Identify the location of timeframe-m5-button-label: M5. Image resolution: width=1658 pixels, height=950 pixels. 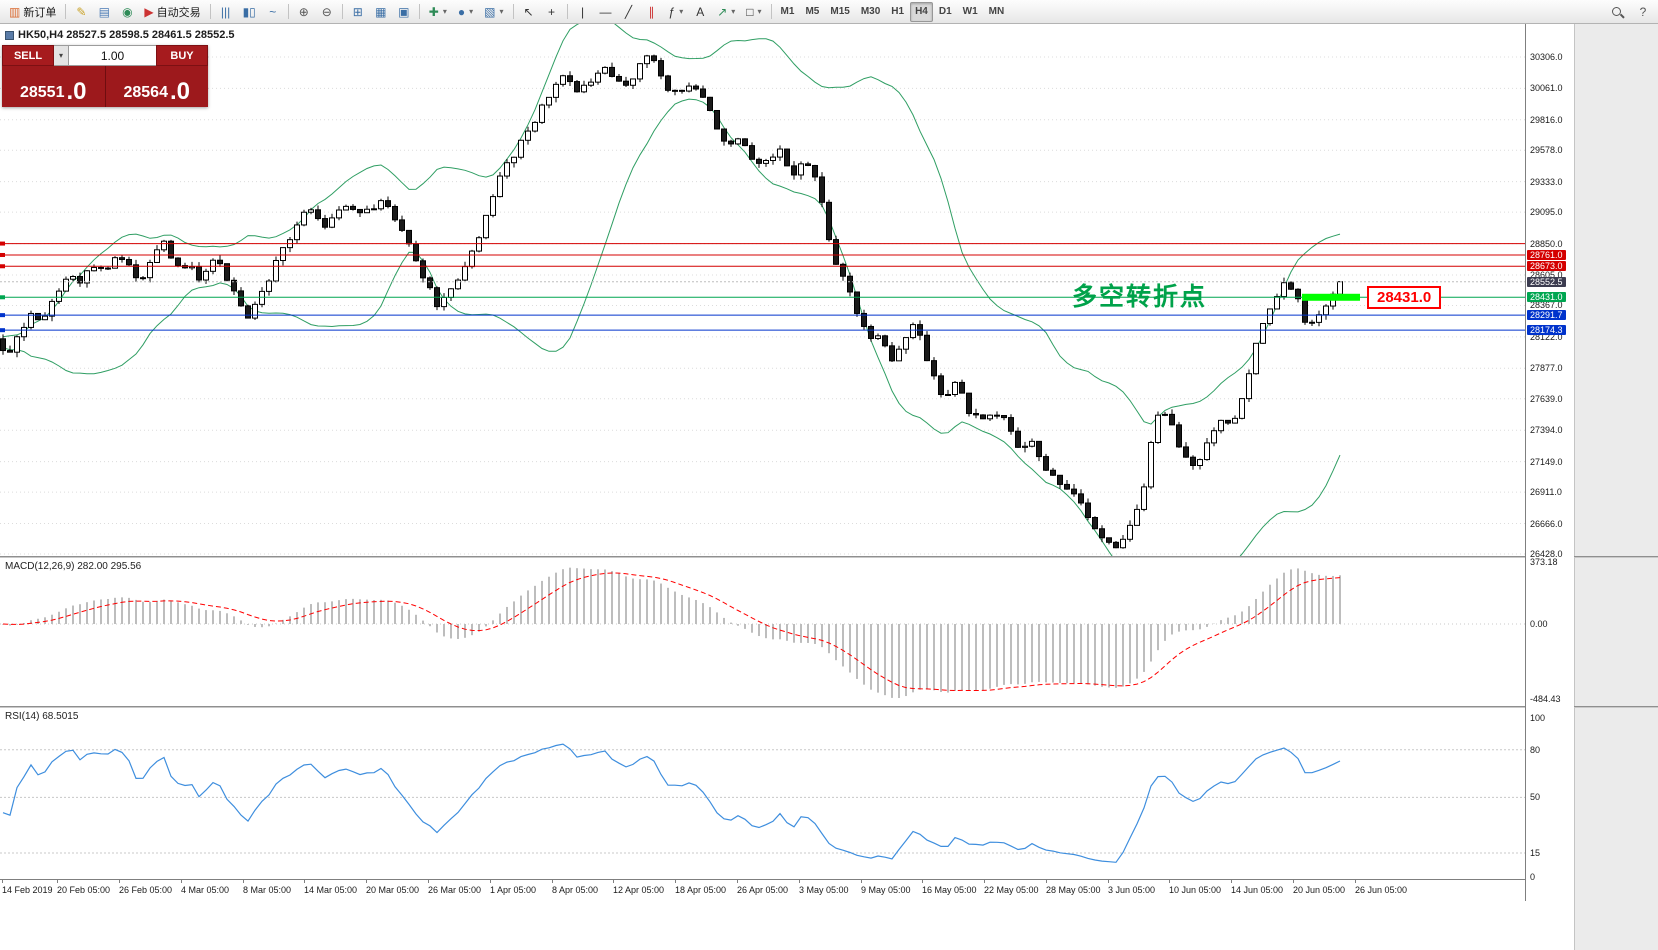
(812, 11).